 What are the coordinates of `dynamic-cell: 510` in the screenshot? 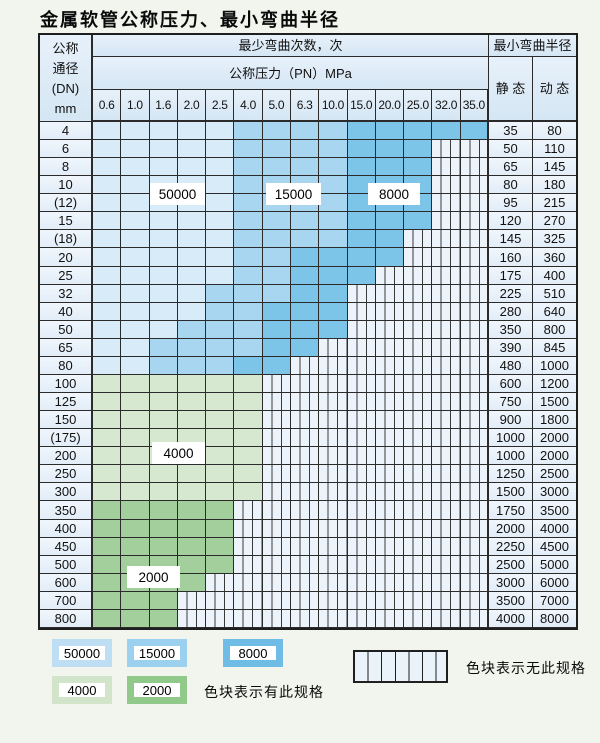 It's located at (554, 293).